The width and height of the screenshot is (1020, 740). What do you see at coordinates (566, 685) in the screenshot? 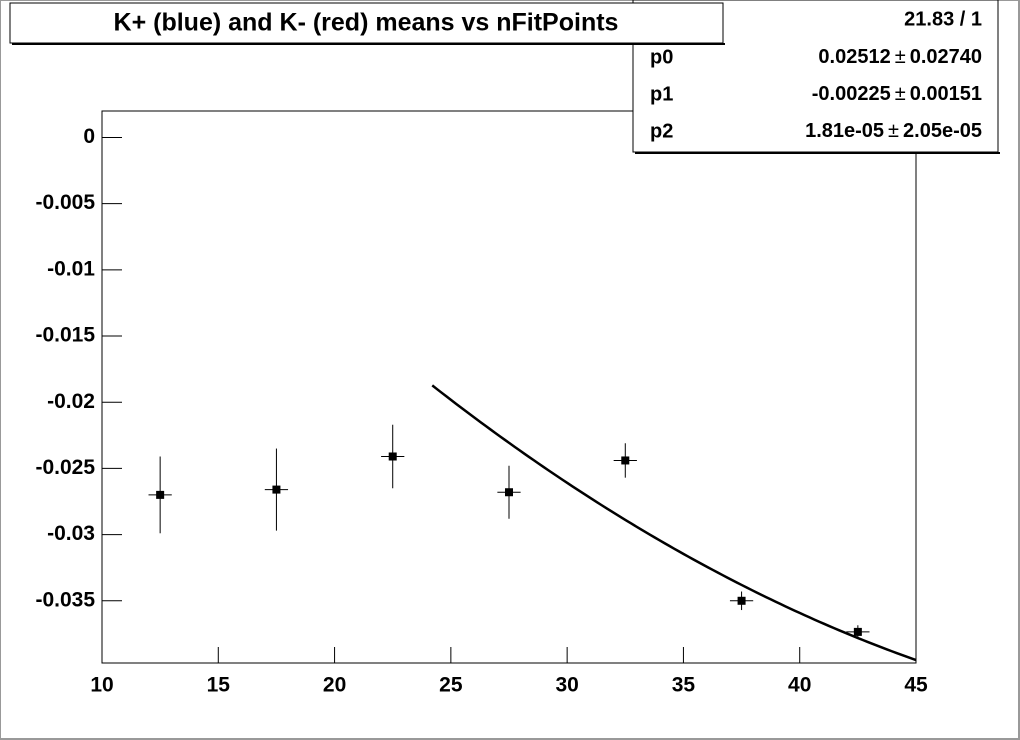
I see `x-tick-label: 30` at bounding box center [566, 685].